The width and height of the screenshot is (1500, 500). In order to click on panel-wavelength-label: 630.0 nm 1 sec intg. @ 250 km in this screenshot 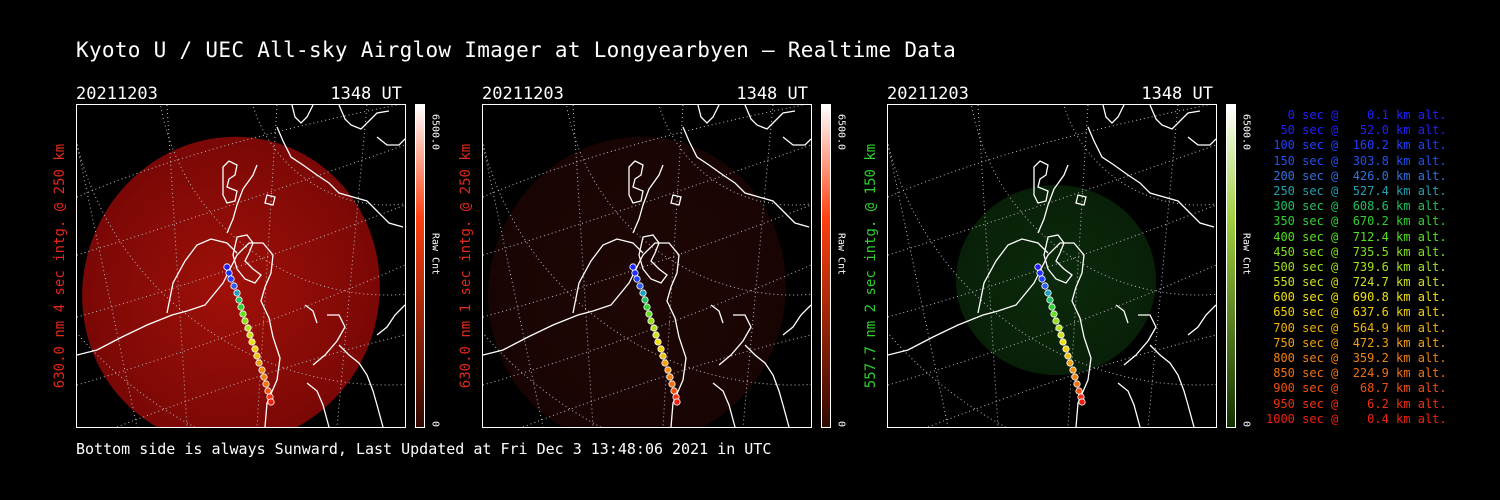, I will do `click(466, 266)`.